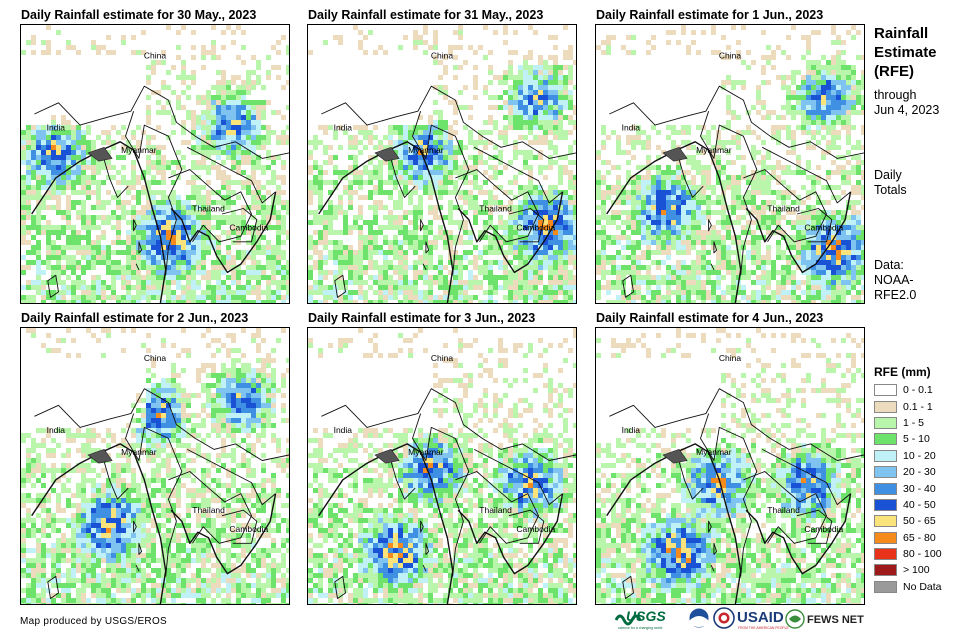  I want to click on map-credit: Map produced by USGS/EROS, so click(94, 621).